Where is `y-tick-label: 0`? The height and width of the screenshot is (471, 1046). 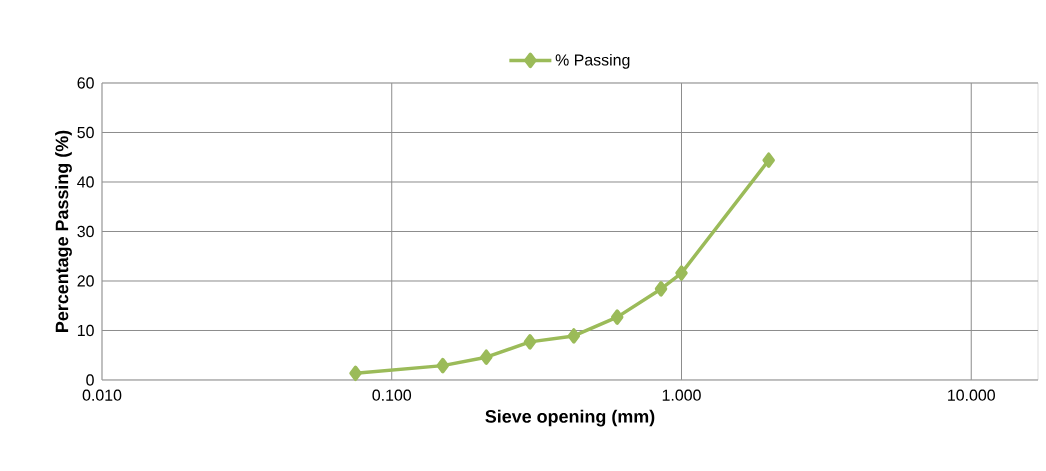 y-tick-label: 0 is located at coordinates (90, 380).